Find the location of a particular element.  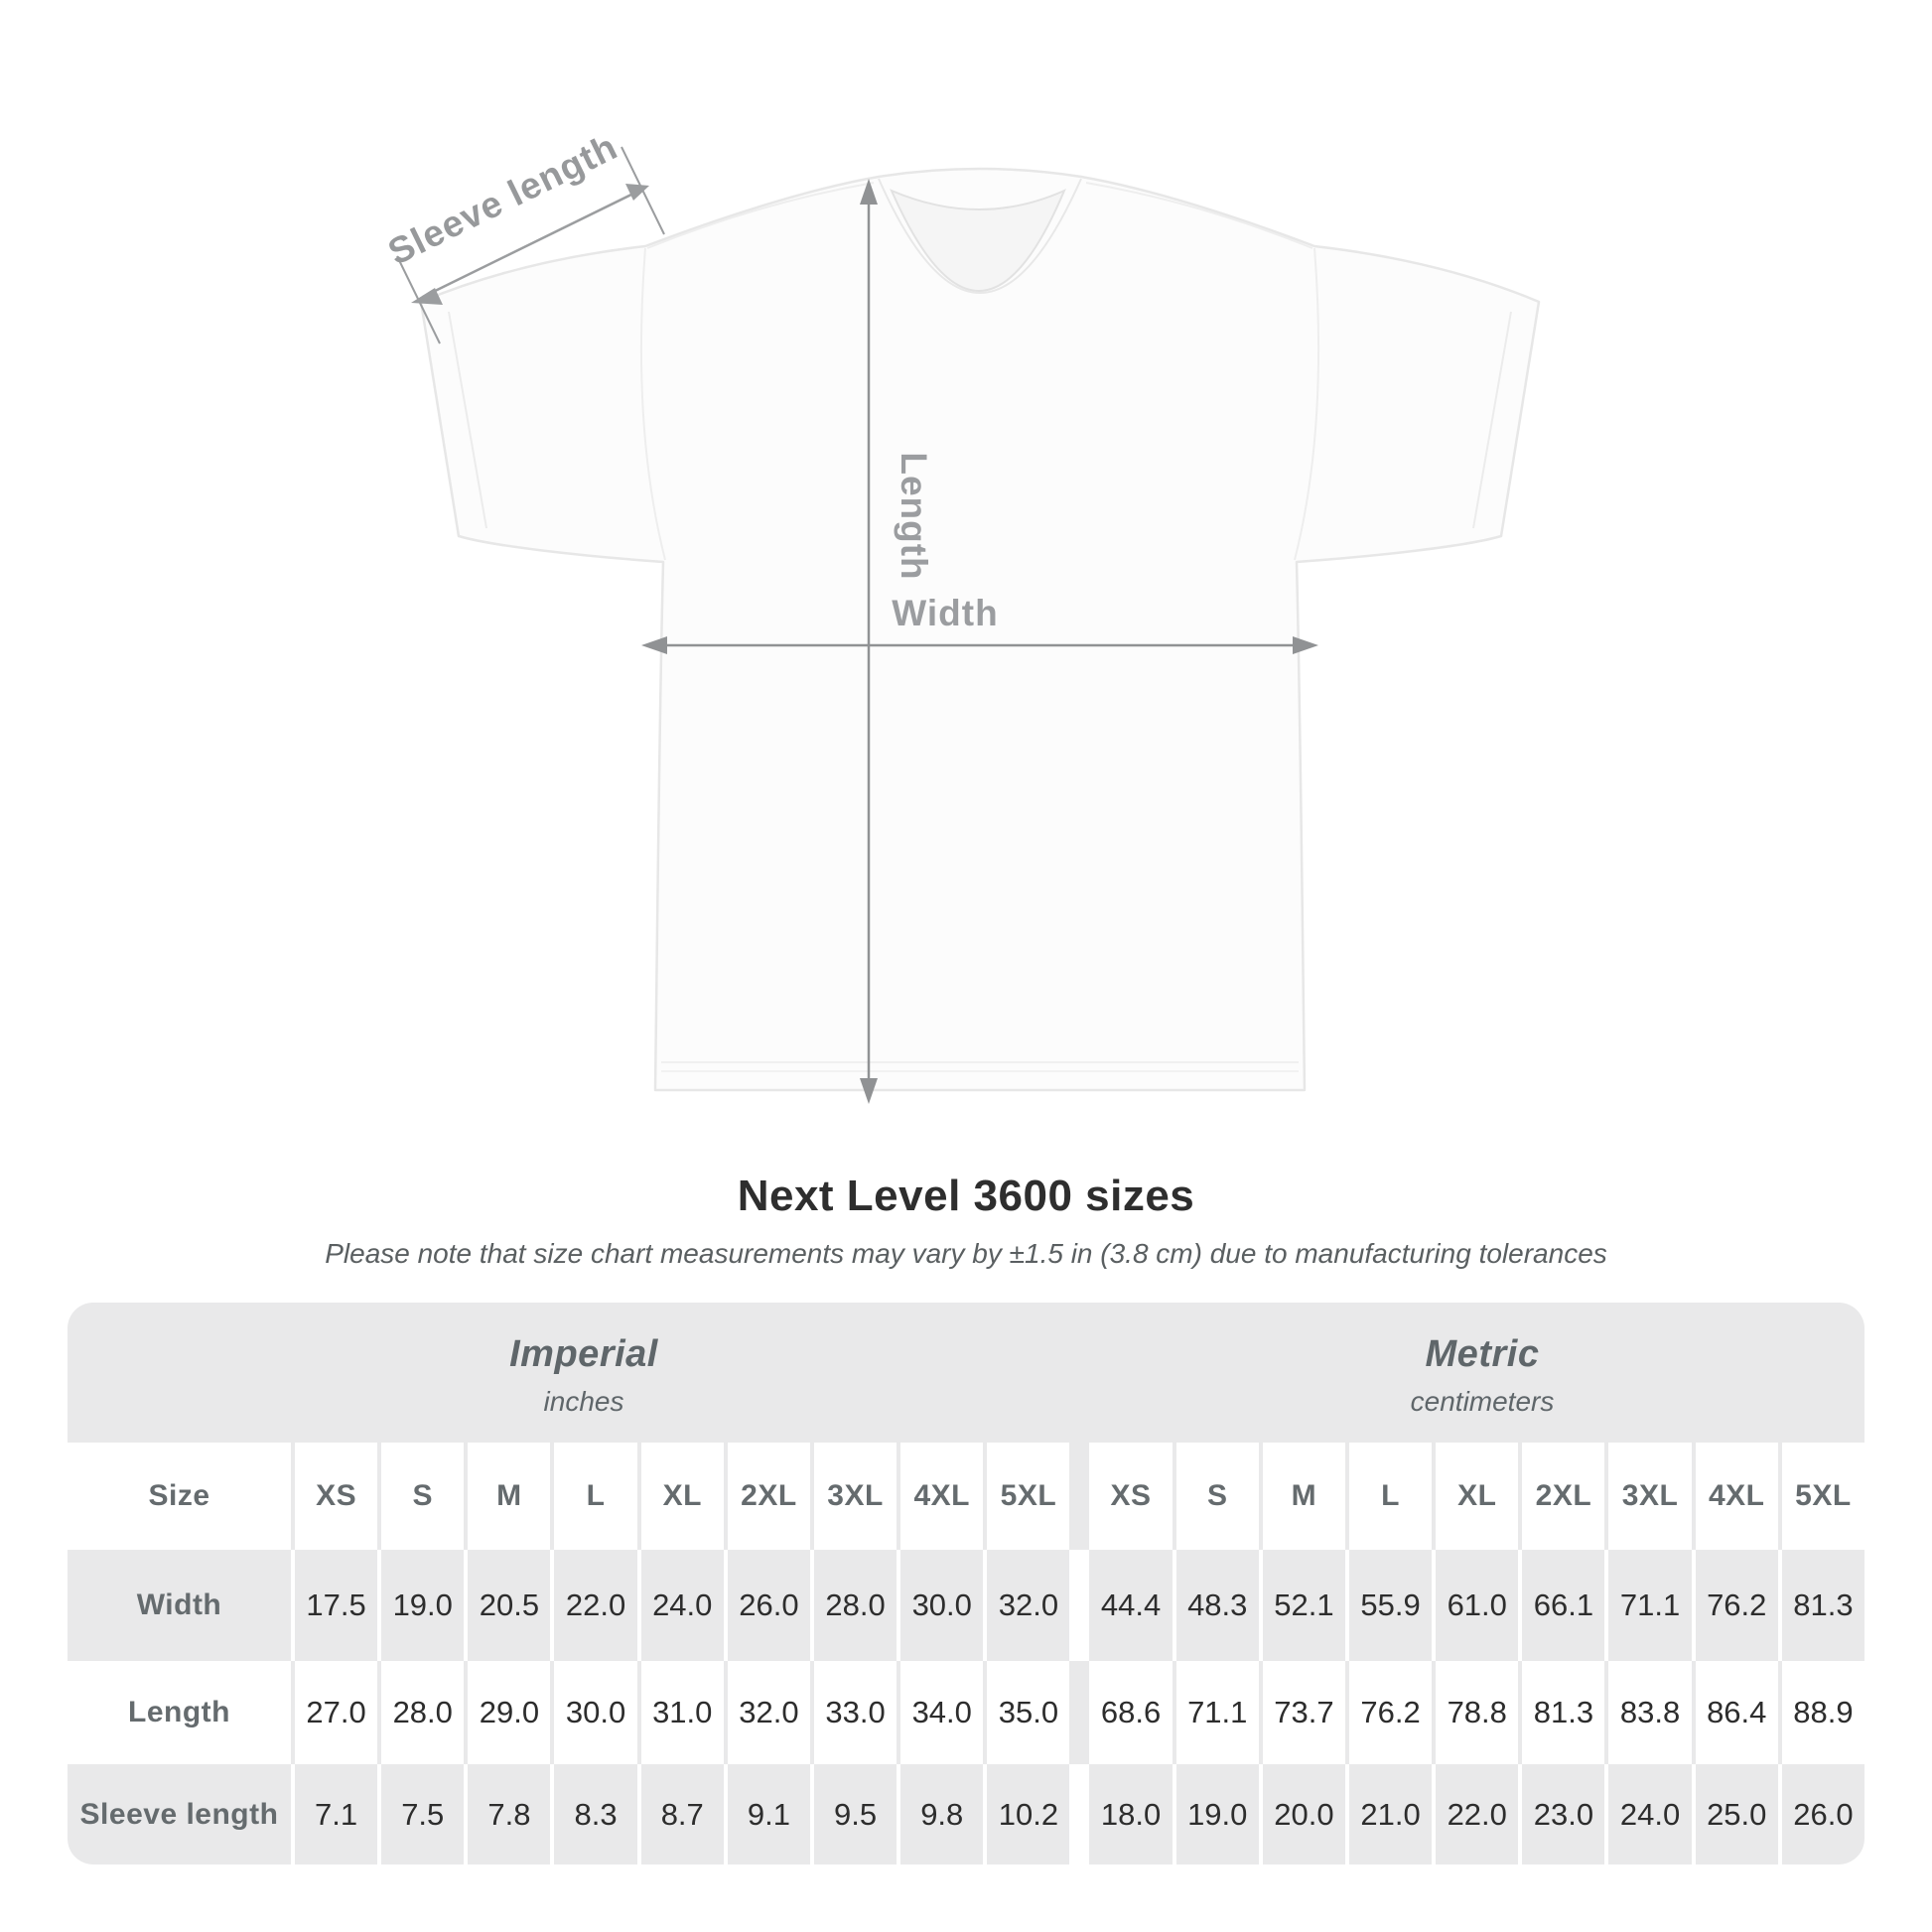

width-imperial-value: 28.0 is located at coordinates (855, 1605).